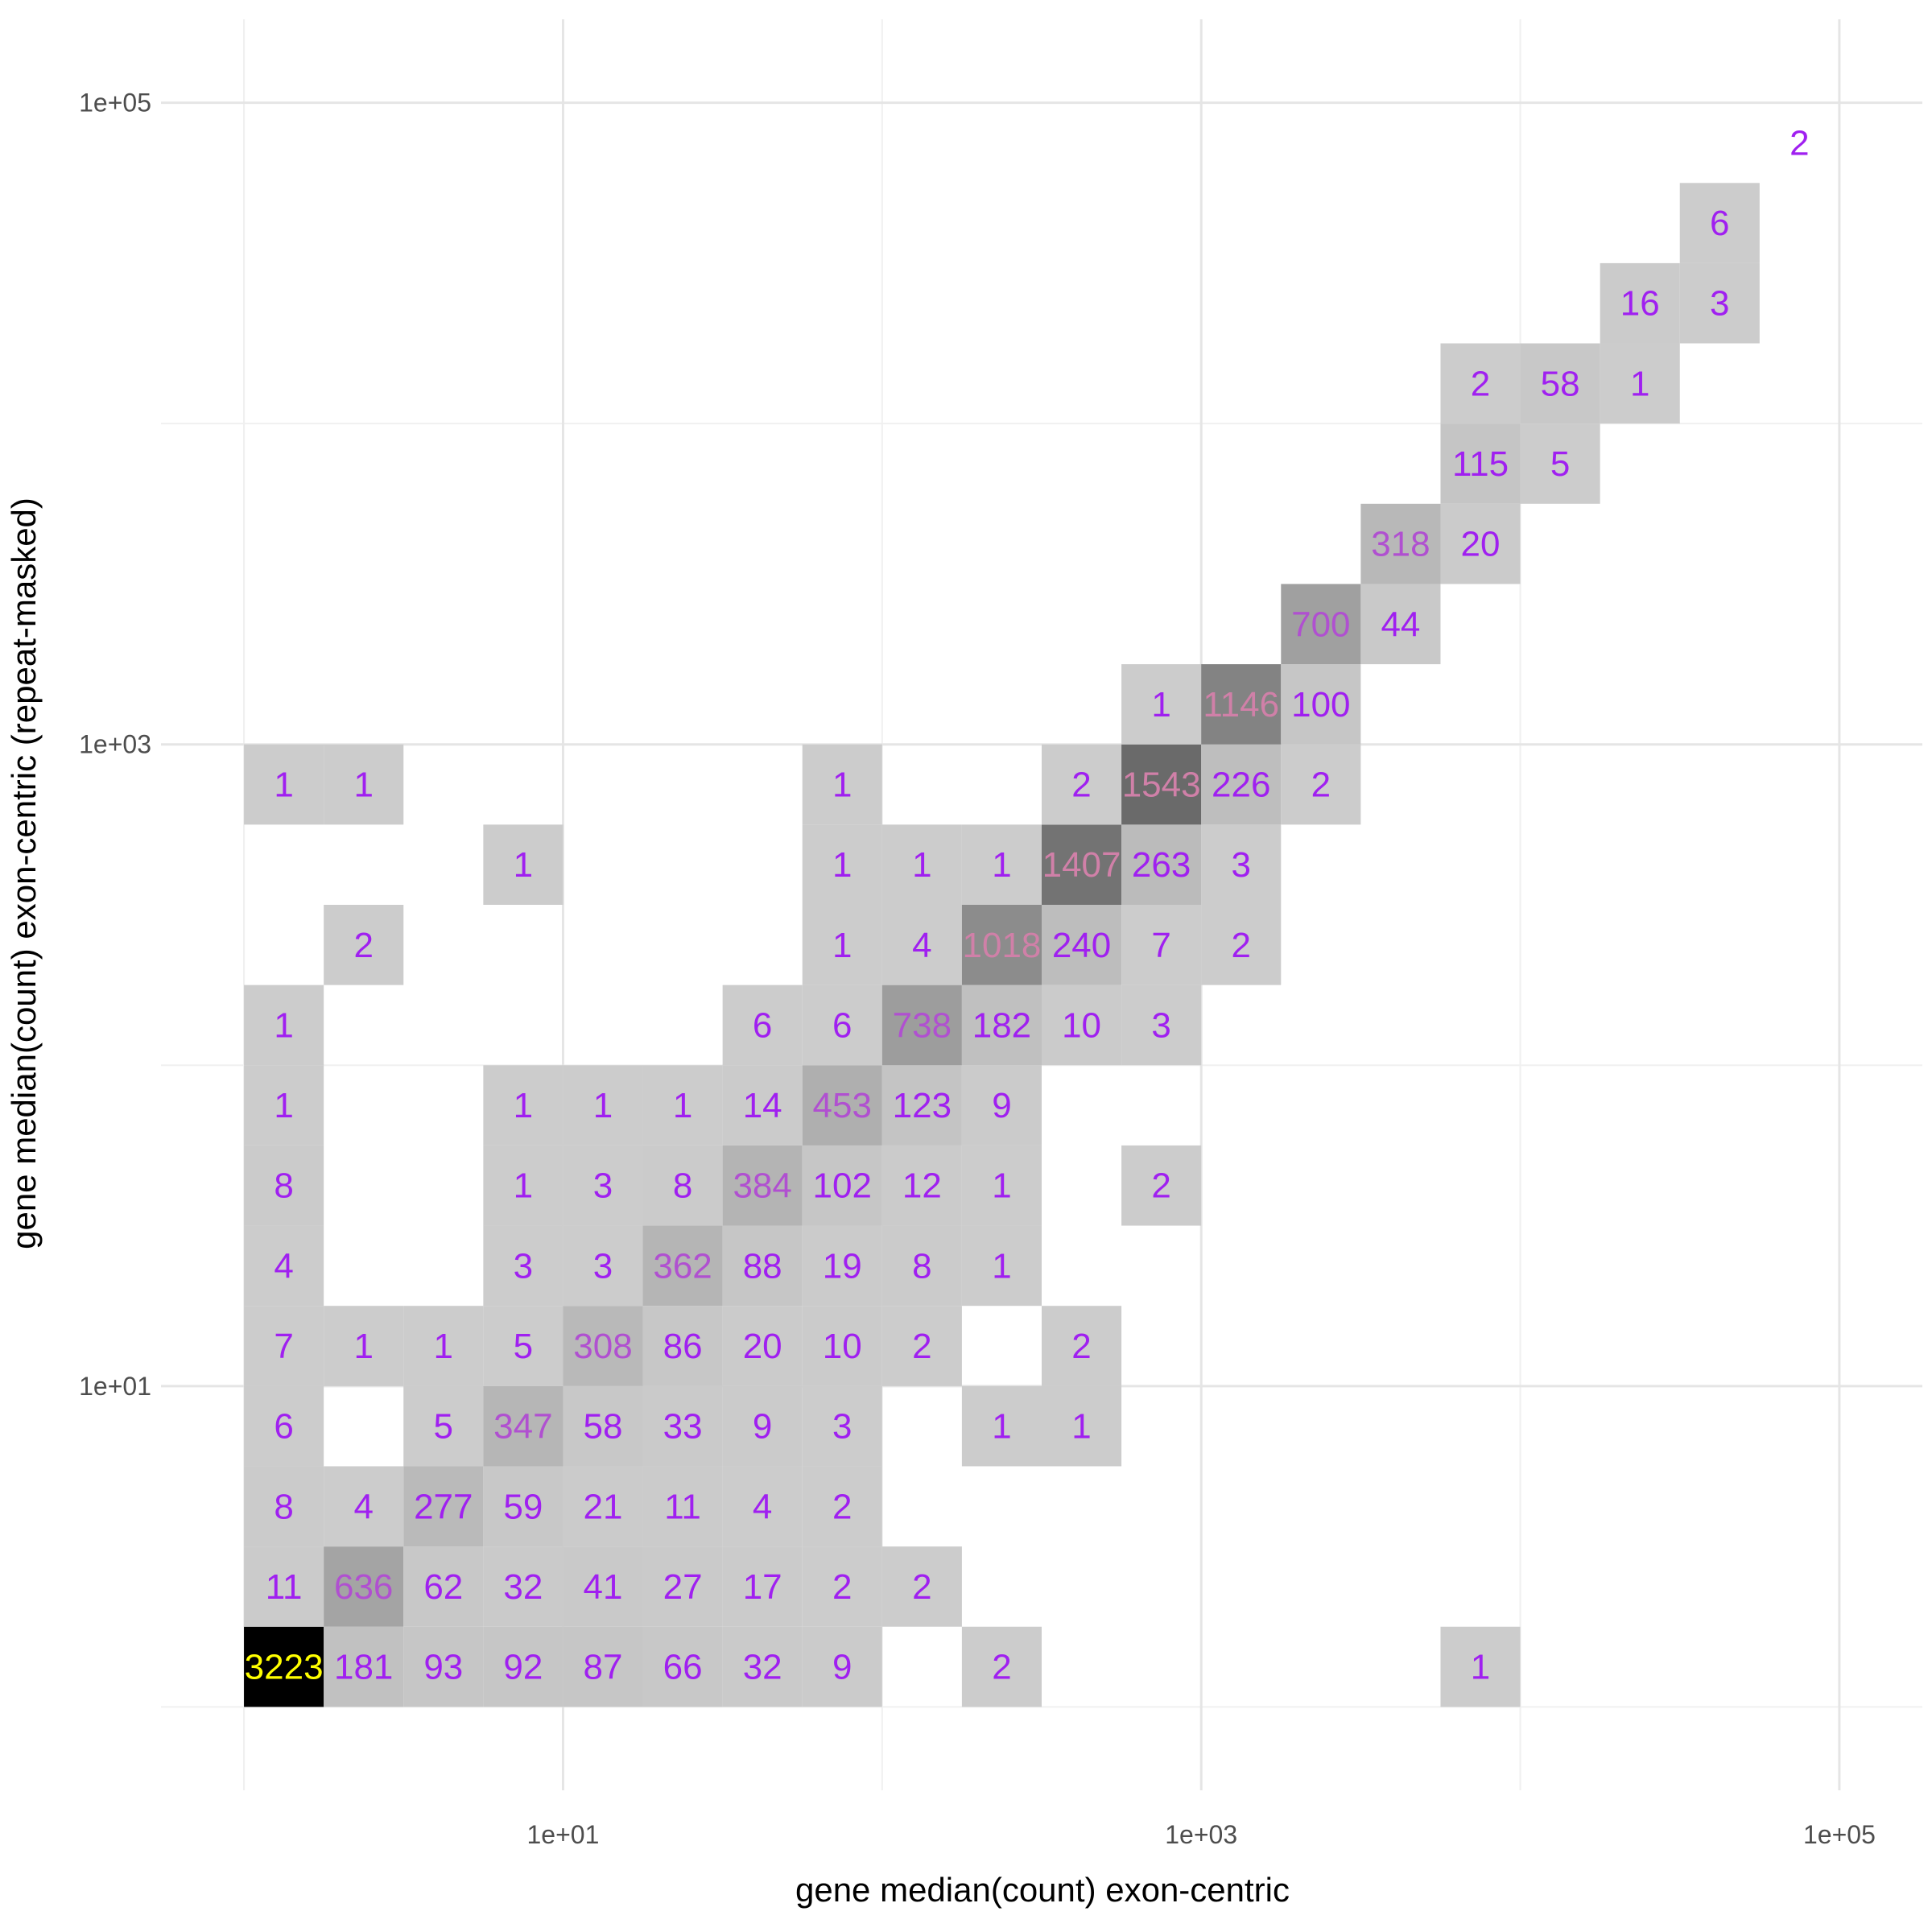  I want to click on cell-count-label: 59, so click(523, 1506).